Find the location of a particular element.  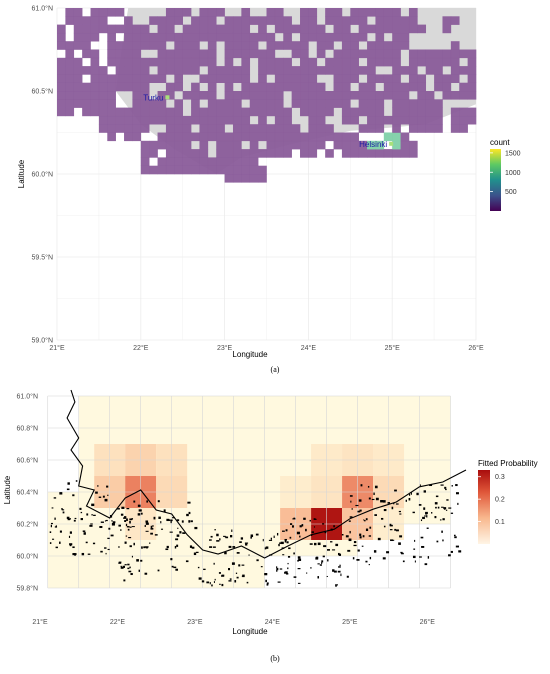

panel-b-x-tick-label: 25°E is located at coordinates (350, 622).